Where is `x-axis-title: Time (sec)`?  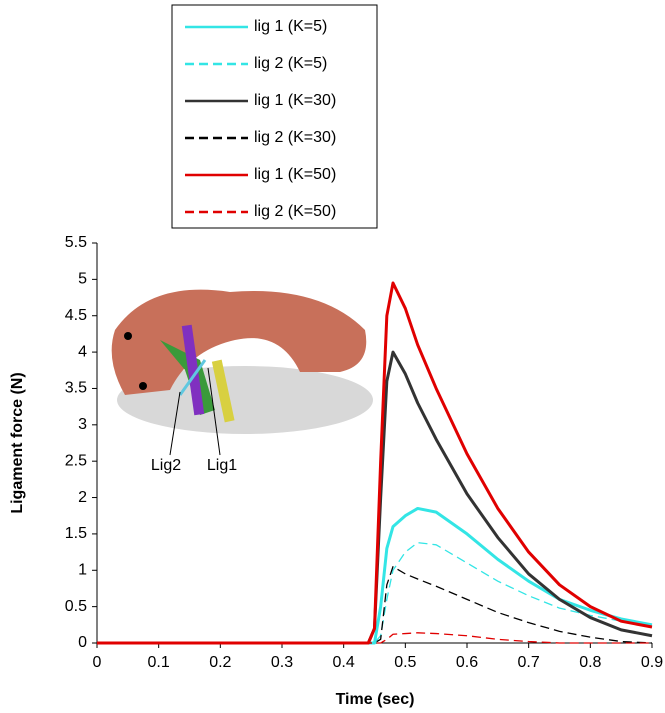
x-axis-title: Time (sec) is located at coordinates (375, 699).